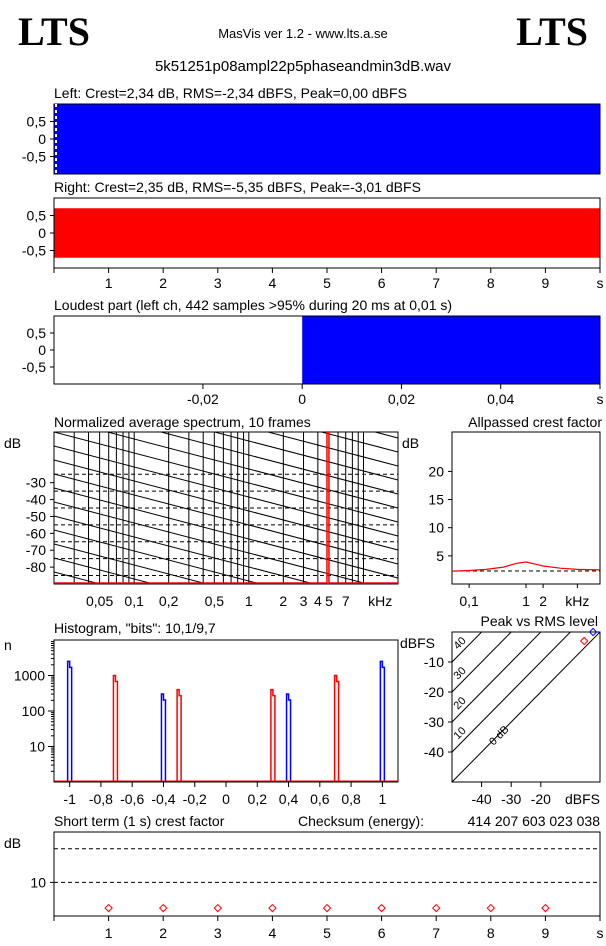  What do you see at coordinates (34, 157) in the screenshot?
I see `left-waveform-ytick-label: -0,5` at bounding box center [34, 157].